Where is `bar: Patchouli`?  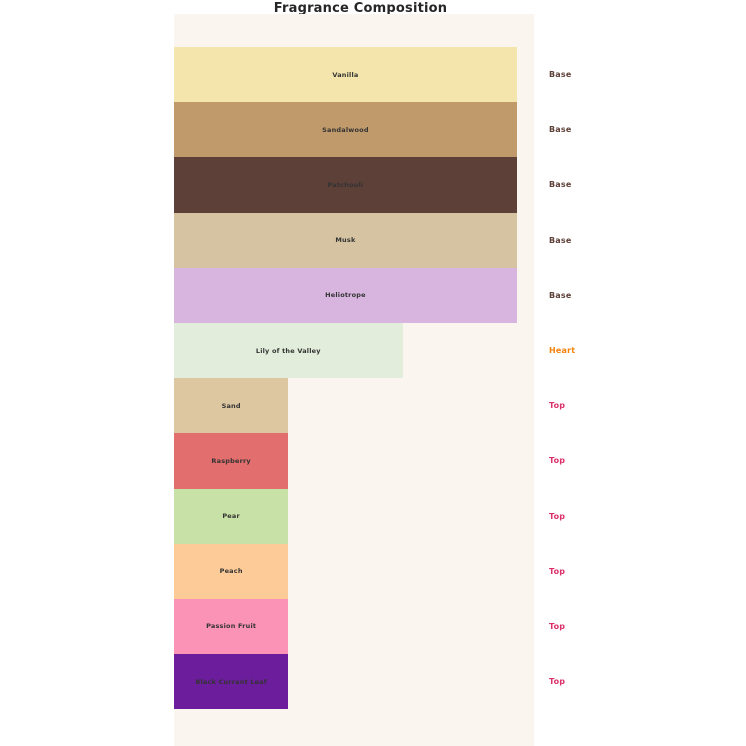
bar: Patchouli is located at coordinates (345, 185).